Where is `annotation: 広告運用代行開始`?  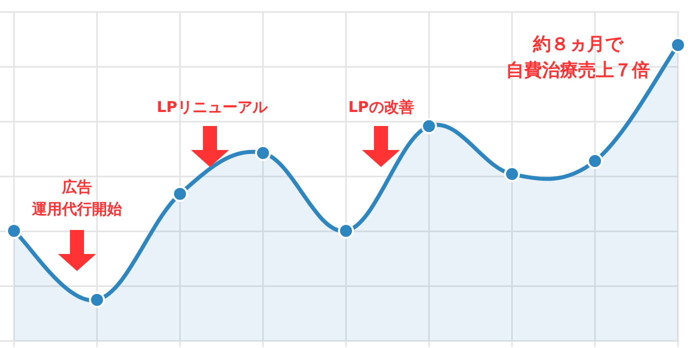 annotation: 広告運用代行開始 is located at coordinates (77, 198).